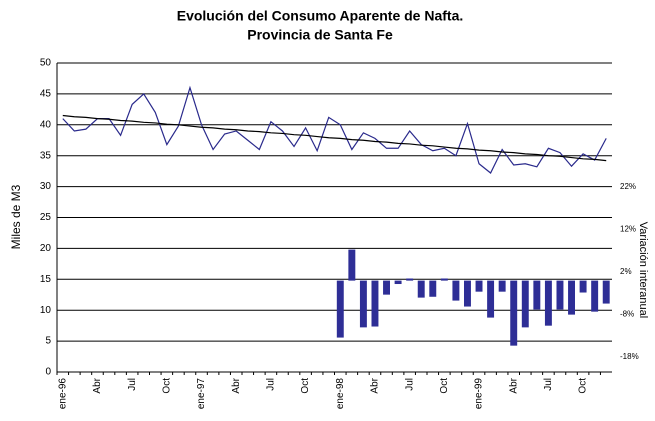  What do you see at coordinates (334, 138) in the screenshot?
I see `line` at bounding box center [334, 138].